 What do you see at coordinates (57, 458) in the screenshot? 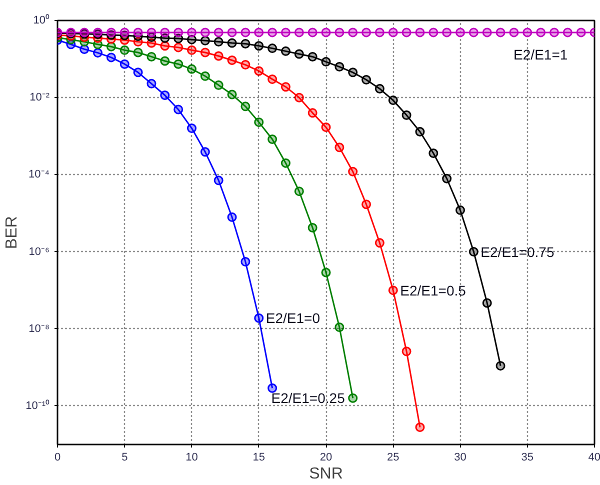
I see `x-tick-label: 0` at bounding box center [57, 458].